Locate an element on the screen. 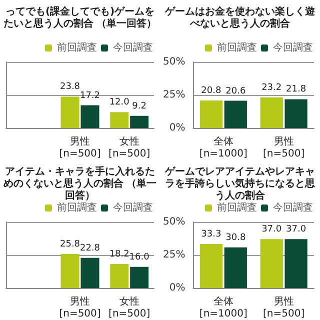  data-label: 33.3 is located at coordinates (211, 235).